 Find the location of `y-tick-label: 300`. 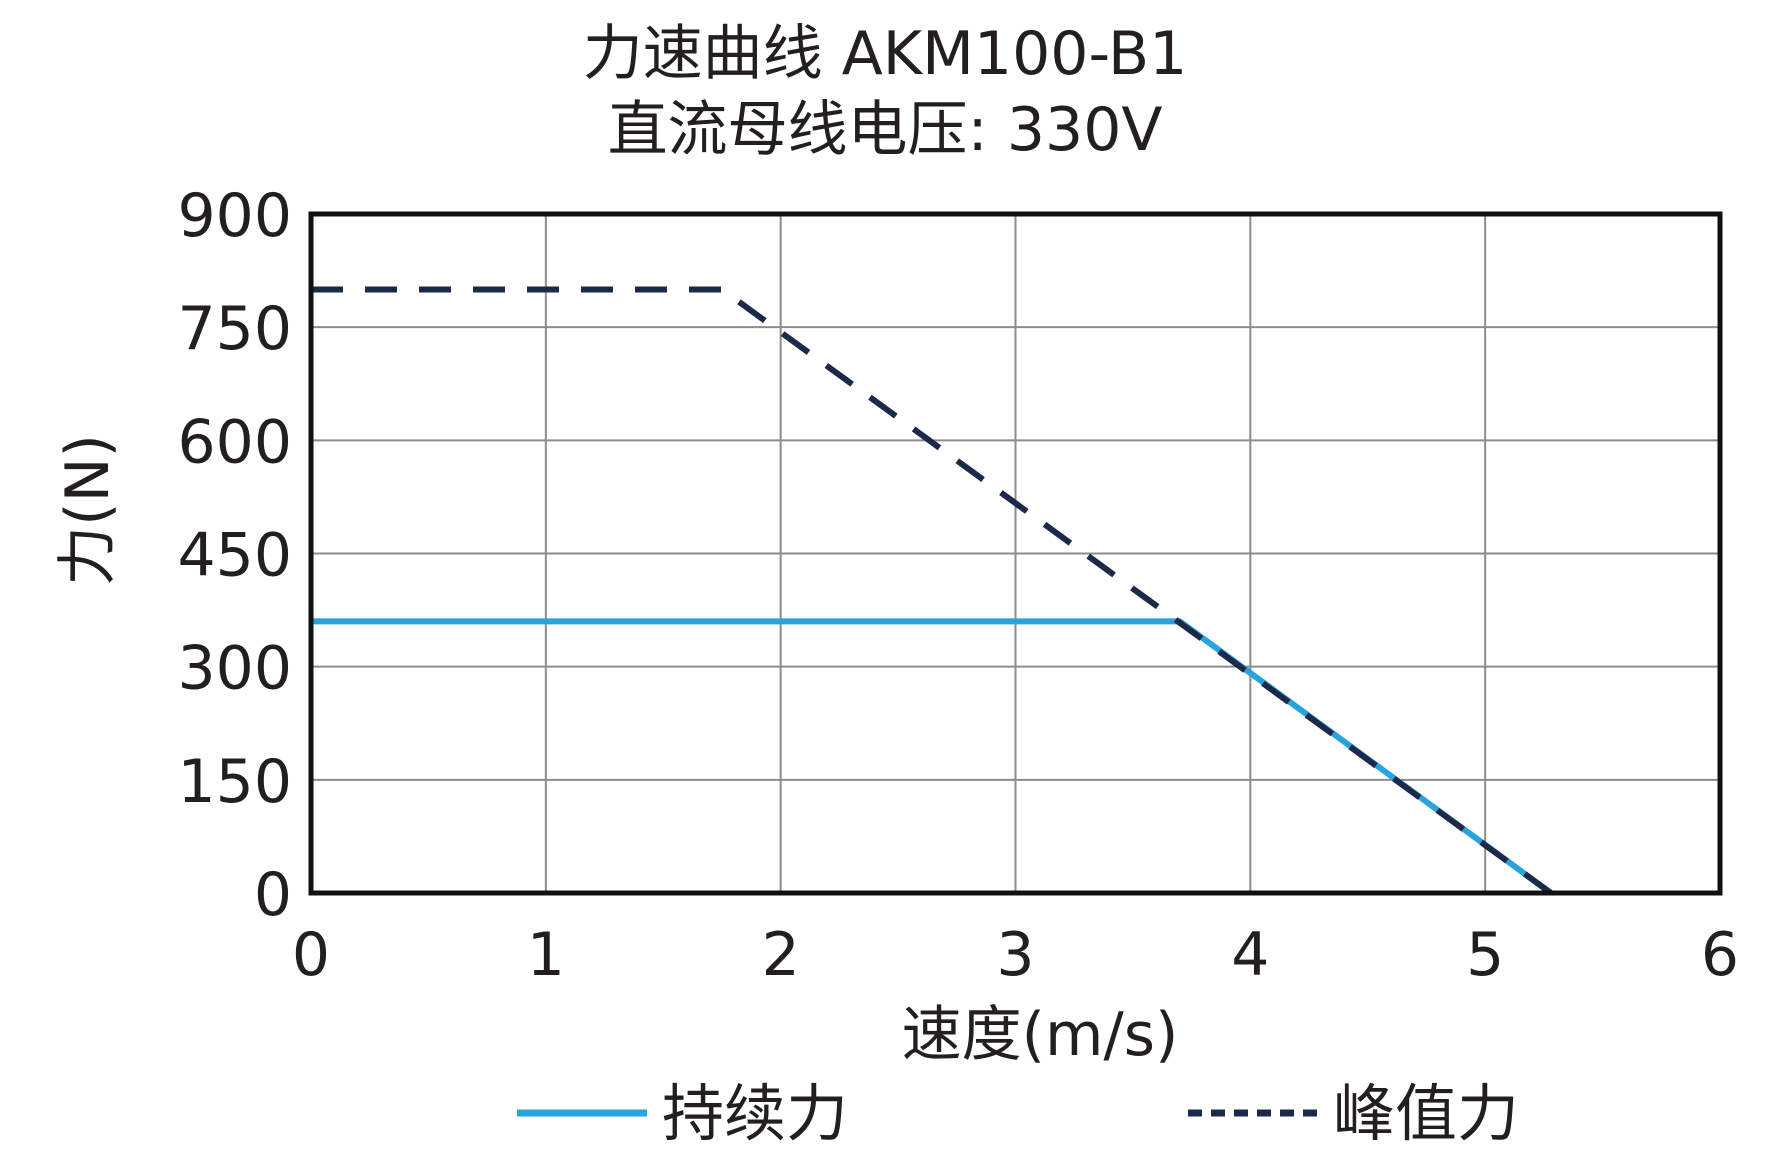

y-tick-label: 300 is located at coordinates (234, 669).